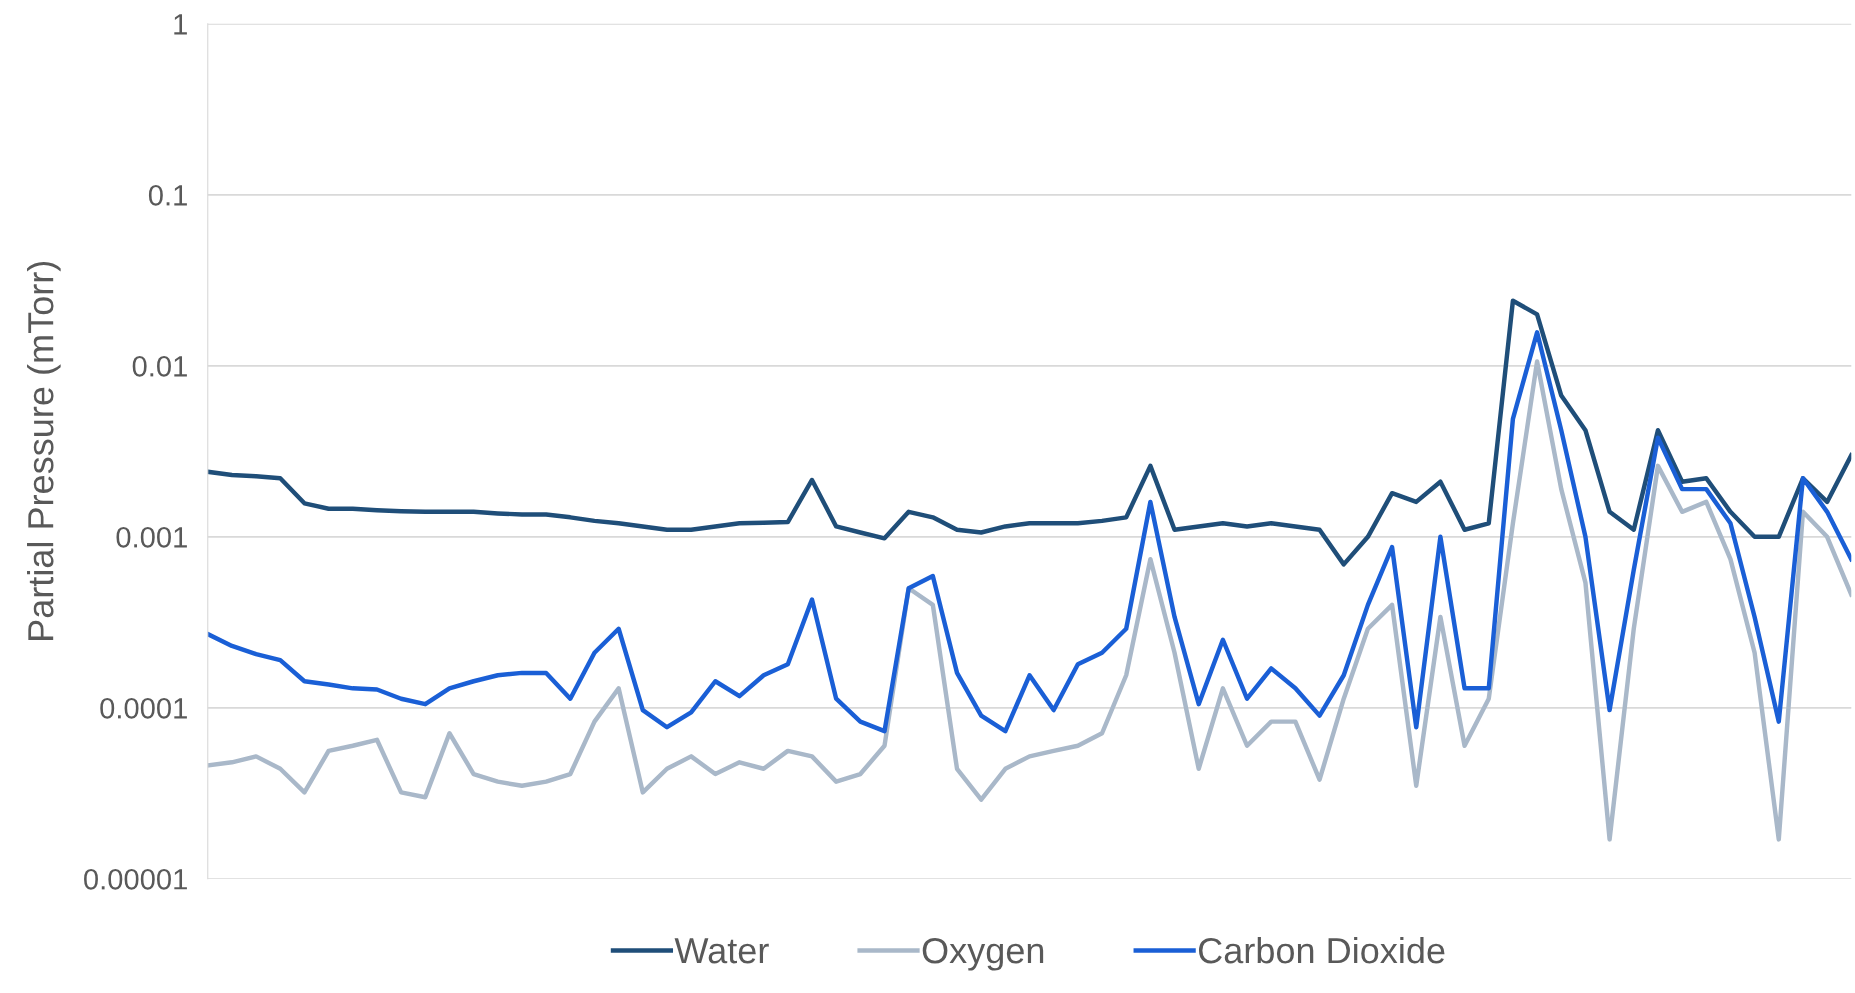  Describe the element at coordinates (180, 24) in the screenshot. I see `y-tick-label: 1` at that location.